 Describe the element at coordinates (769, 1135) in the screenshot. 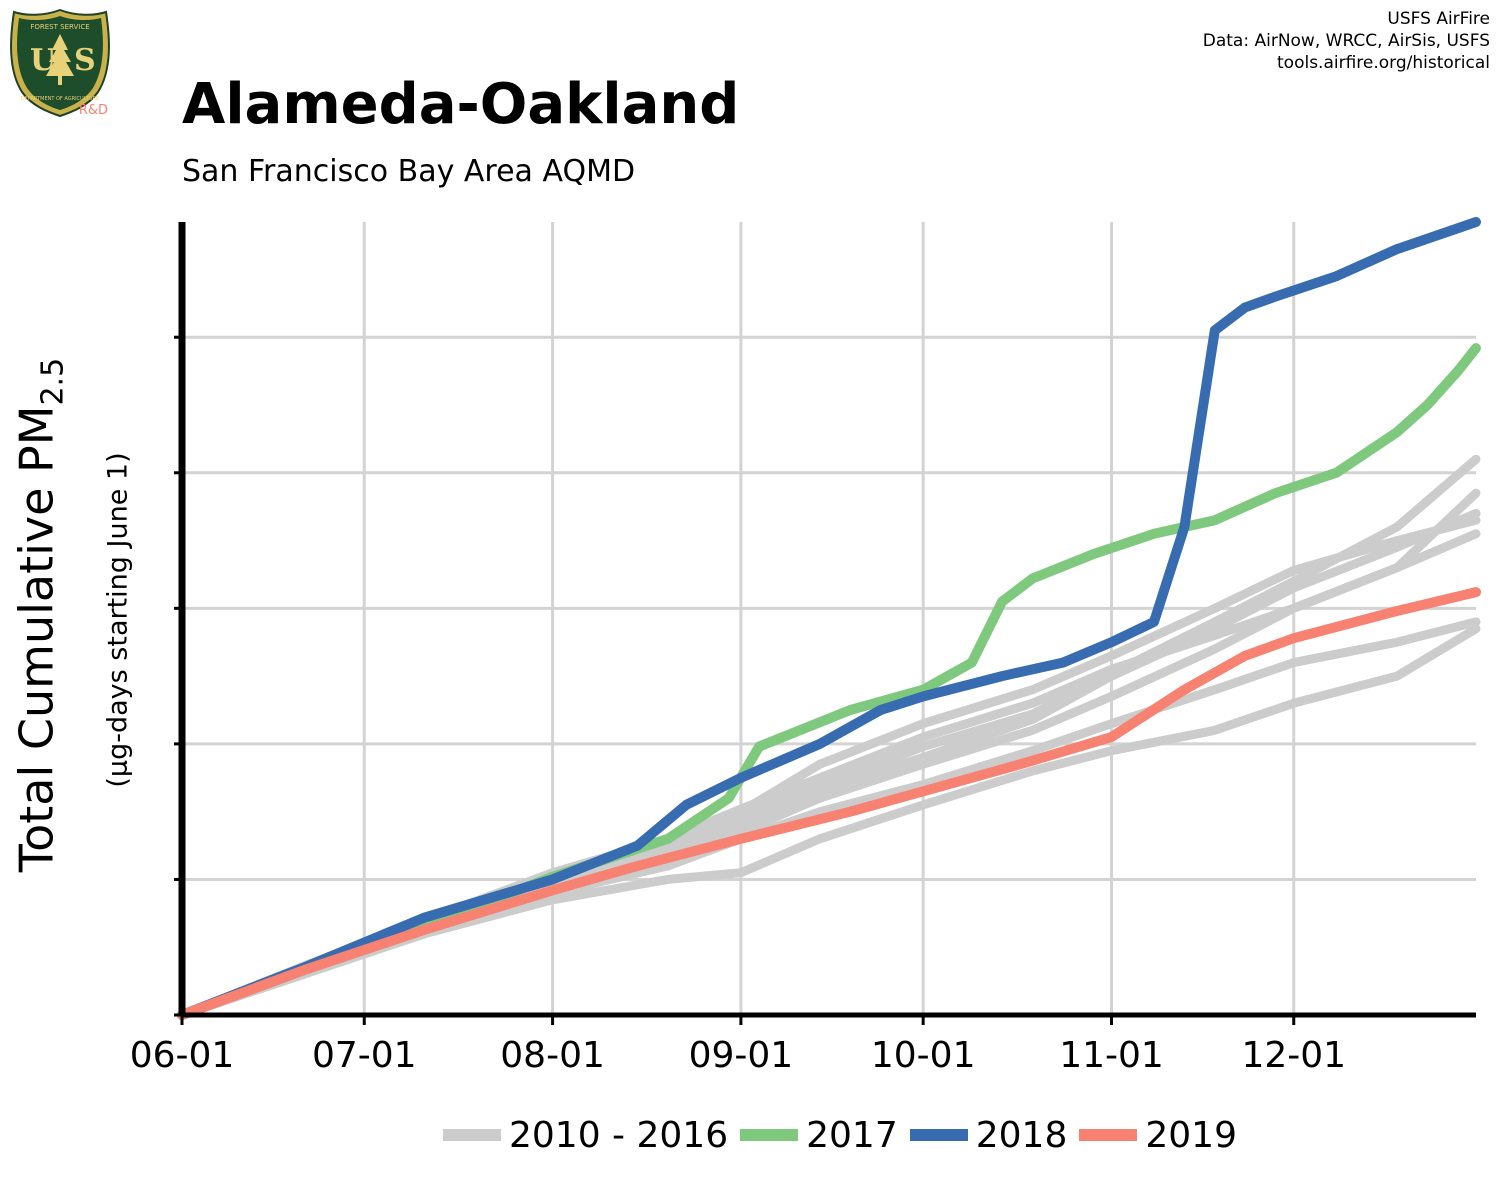

I see `legend-swatch-2017` at that location.